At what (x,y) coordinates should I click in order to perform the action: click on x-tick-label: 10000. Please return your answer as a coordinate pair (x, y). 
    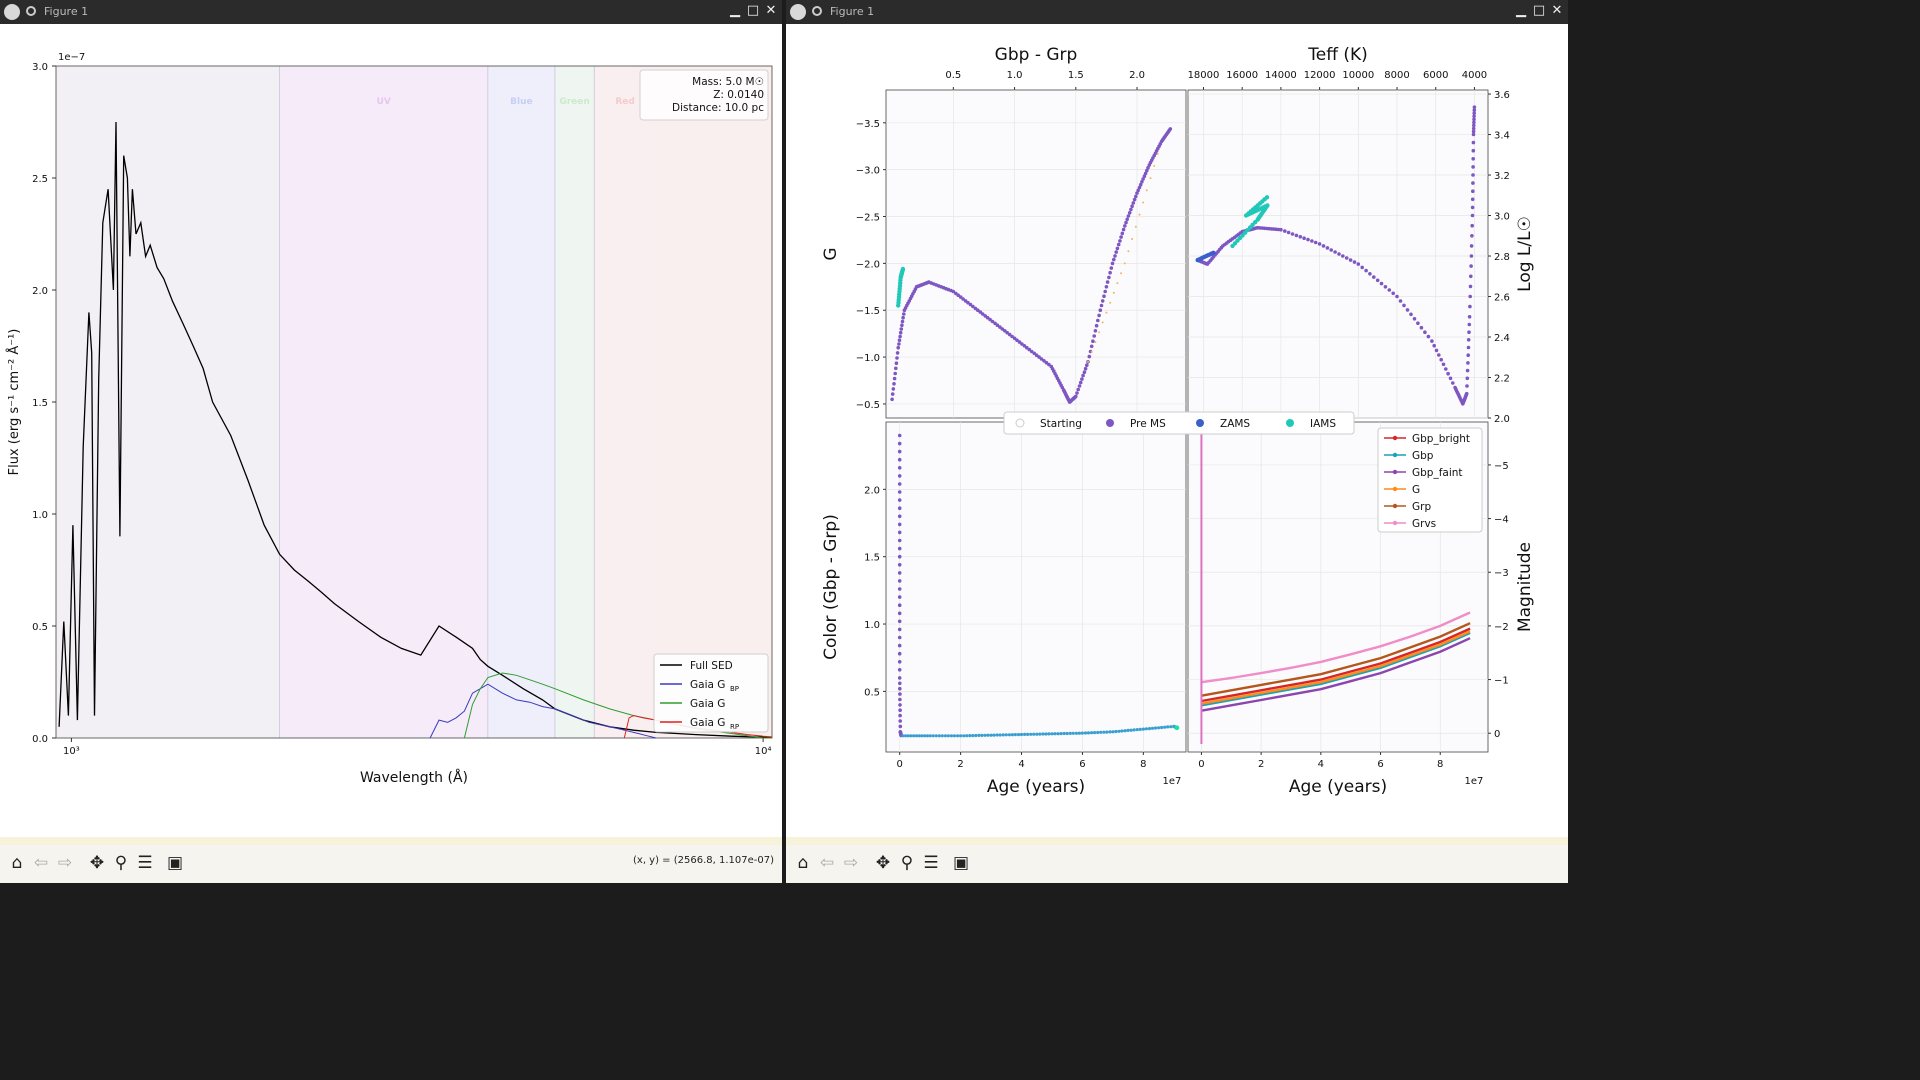
    Looking at the image, I should click on (1358, 75).